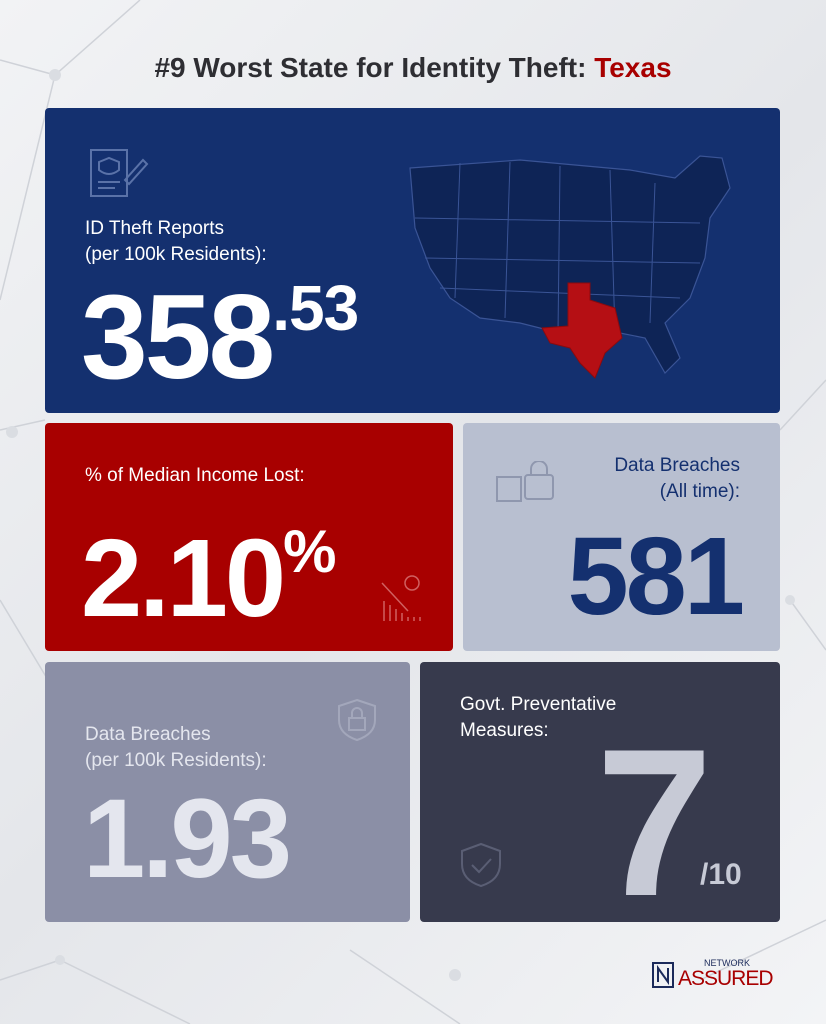 The image size is (826, 1024). I want to click on label: % of Median Income Lost:, so click(195, 476).